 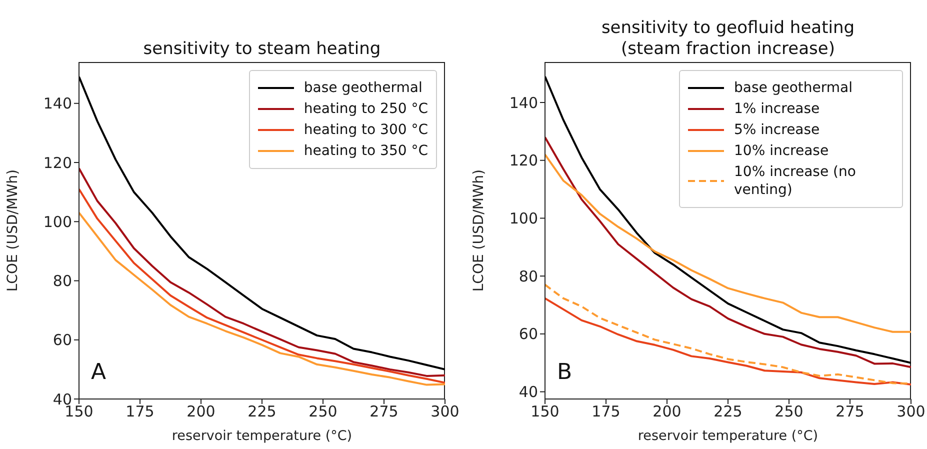 I want to click on legend-label: heating to 300 °C, so click(x=366, y=130).